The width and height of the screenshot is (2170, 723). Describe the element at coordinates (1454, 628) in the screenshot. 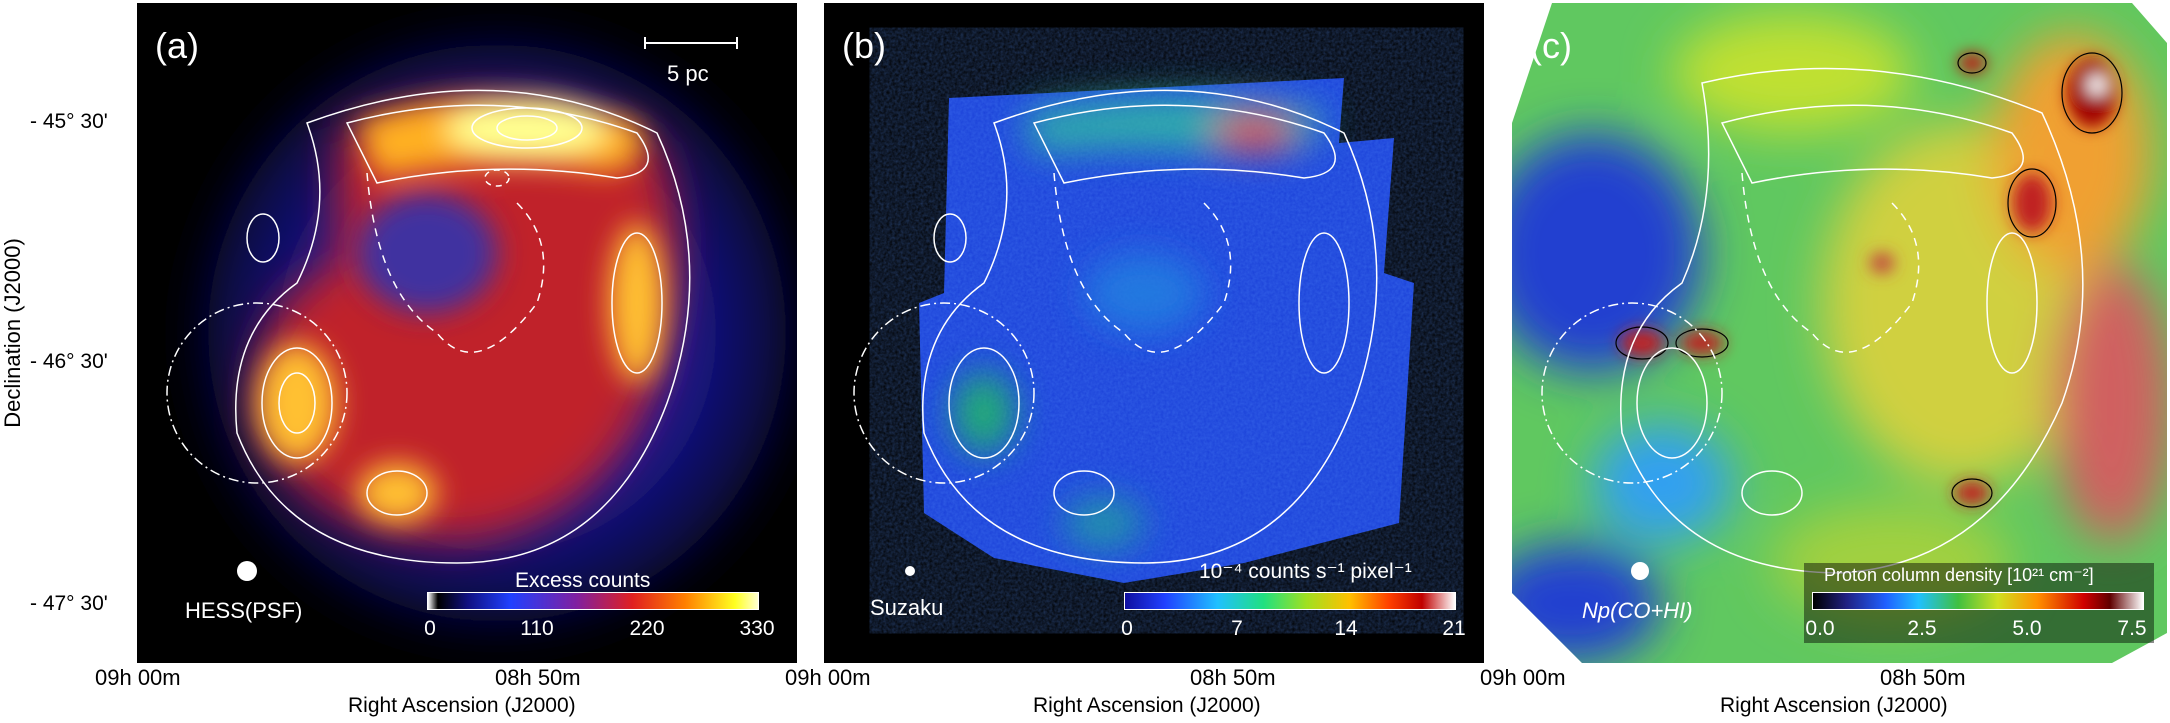

I see `colorbar-tick: 21` at that location.